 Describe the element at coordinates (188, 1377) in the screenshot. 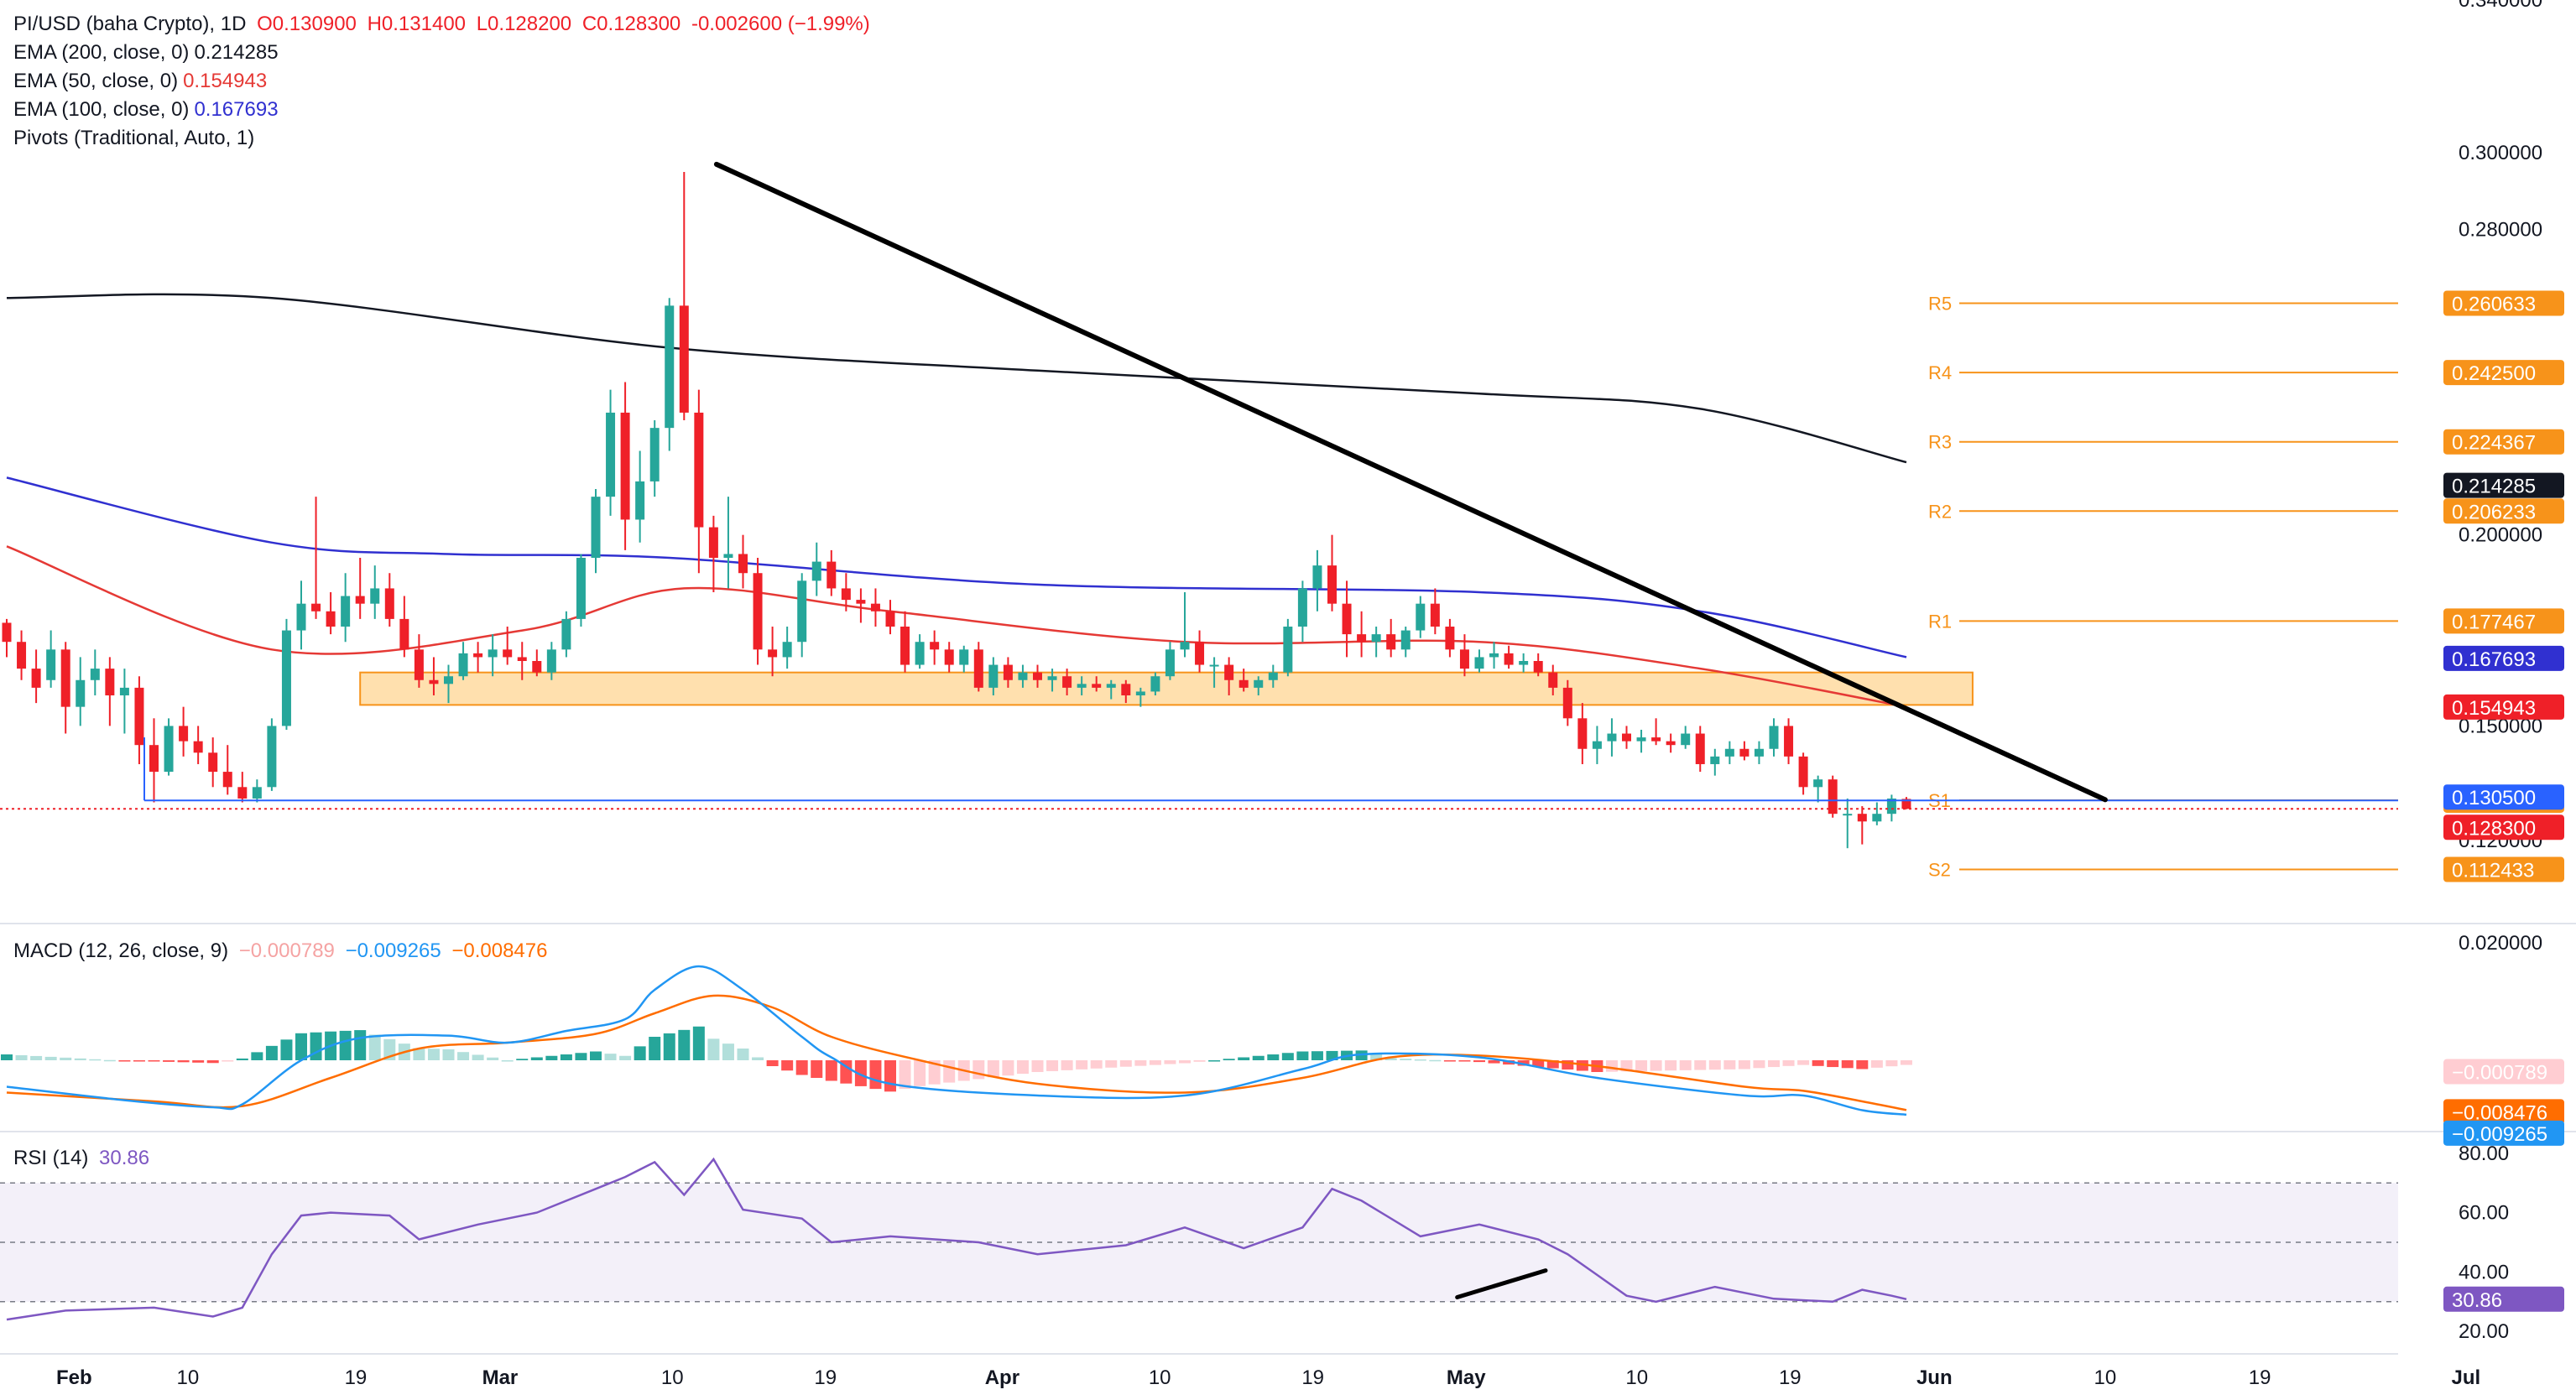

I see `time-axis-tick: 10` at that location.